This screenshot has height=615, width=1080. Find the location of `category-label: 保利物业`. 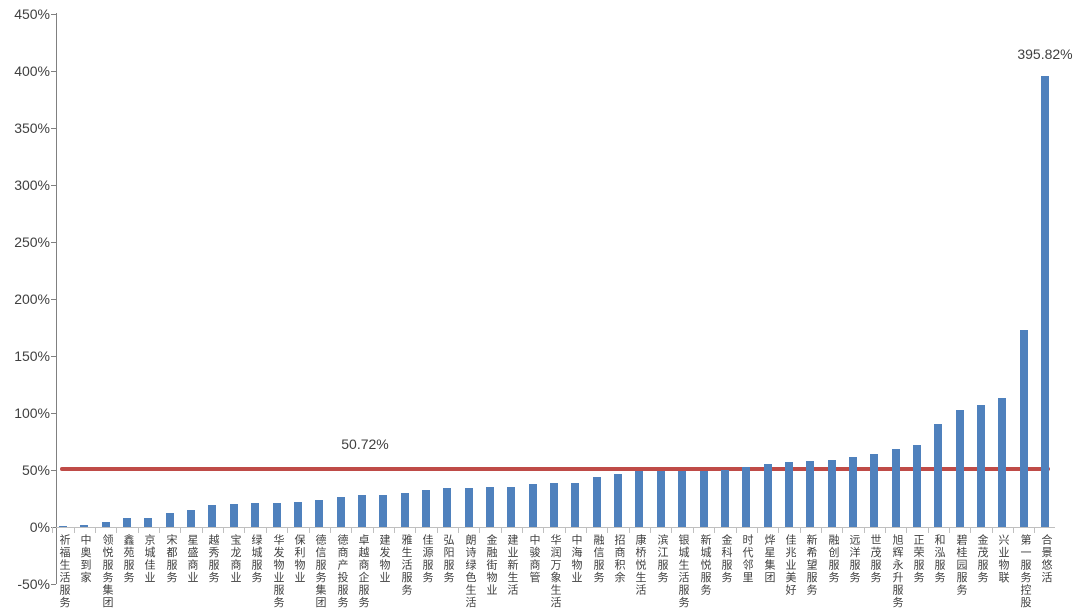

category-label: 保利物业 is located at coordinates (299, 559).